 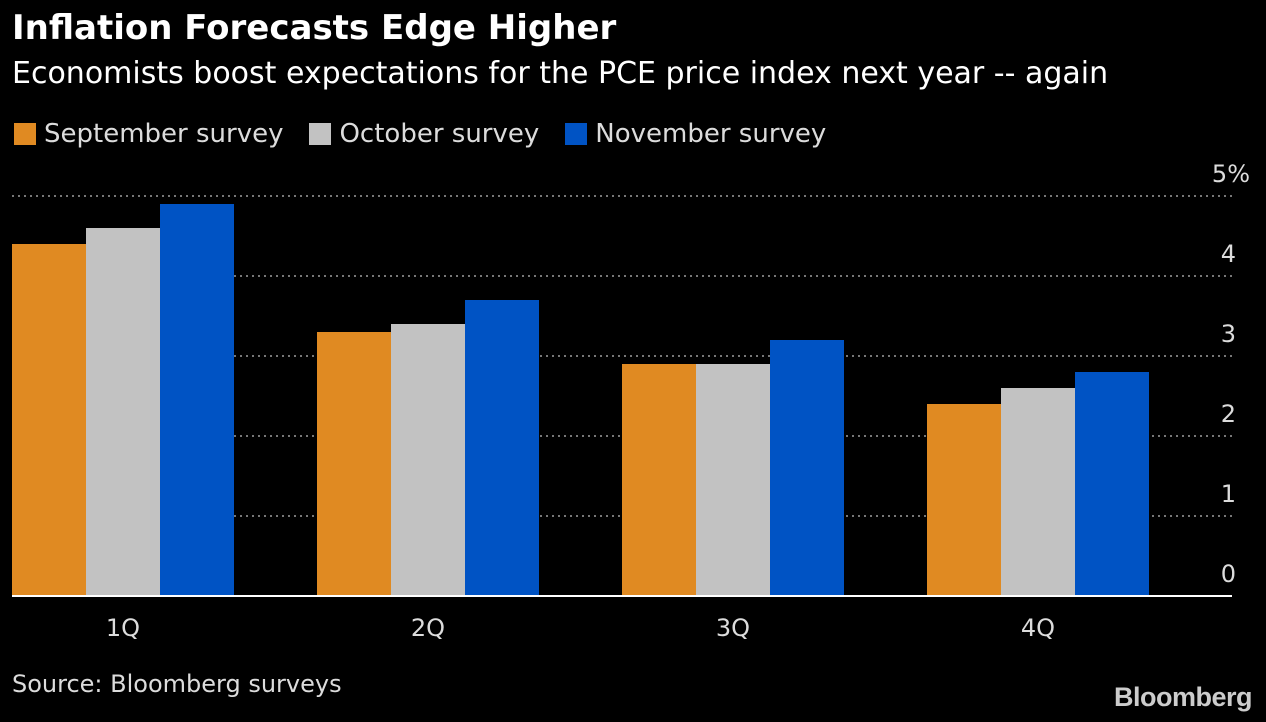 What do you see at coordinates (1228, 414) in the screenshot?
I see `y-tick-label-2: 2` at bounding box center [1228, 414].